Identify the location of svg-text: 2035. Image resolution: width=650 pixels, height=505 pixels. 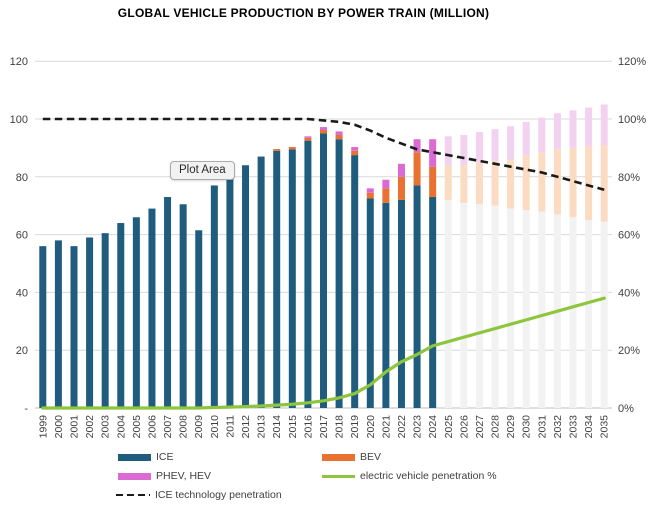
(605, 427).